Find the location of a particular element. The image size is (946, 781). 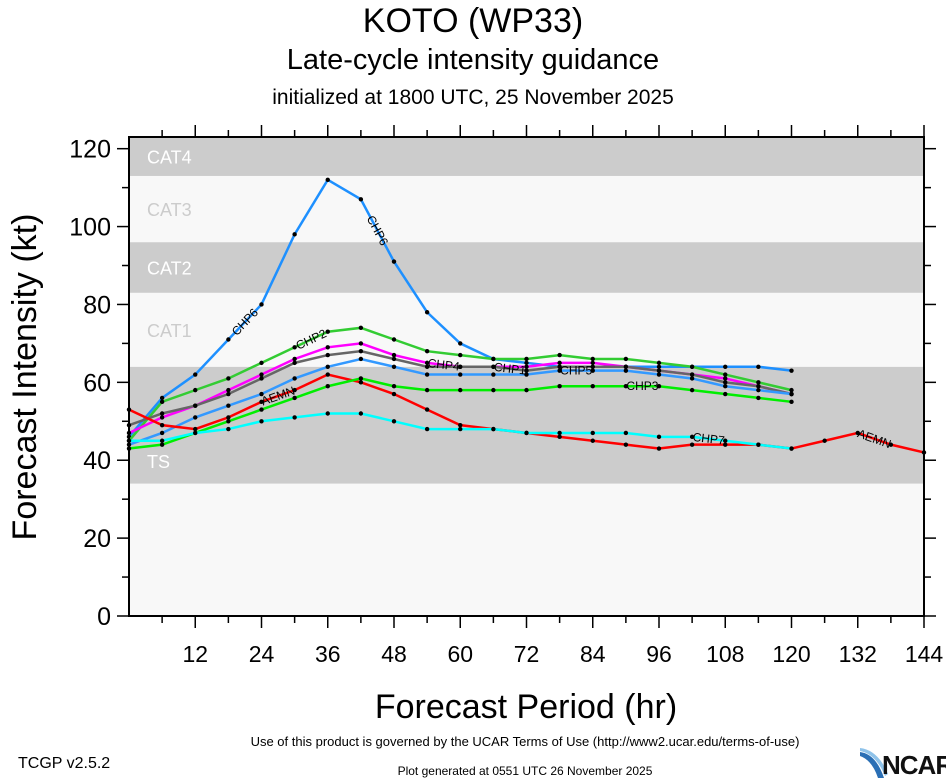

x-tick-label: 60 is located at coordinates (460, 654).